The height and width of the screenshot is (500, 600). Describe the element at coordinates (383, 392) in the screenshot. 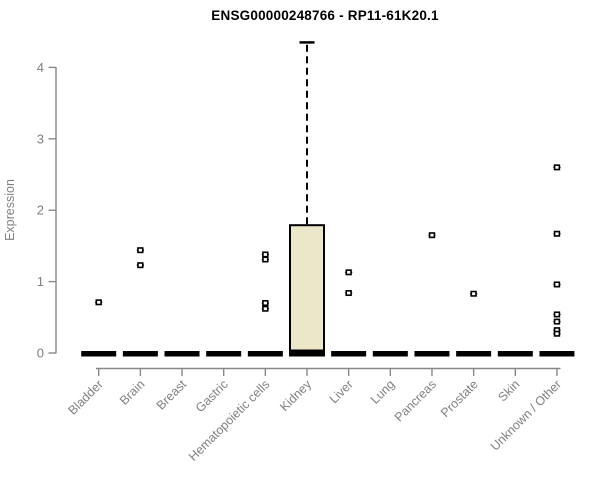

I see `x-category-label: Lung` at that location.